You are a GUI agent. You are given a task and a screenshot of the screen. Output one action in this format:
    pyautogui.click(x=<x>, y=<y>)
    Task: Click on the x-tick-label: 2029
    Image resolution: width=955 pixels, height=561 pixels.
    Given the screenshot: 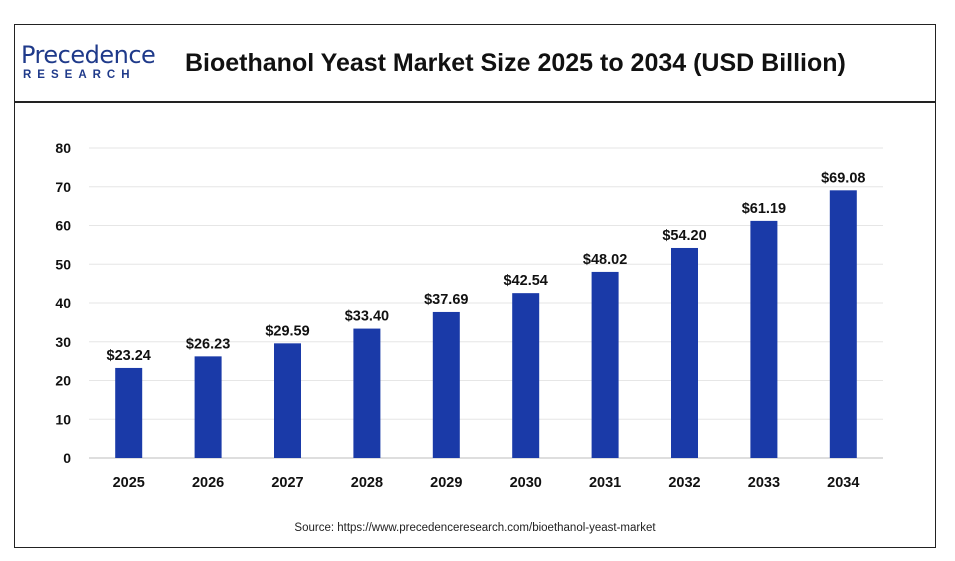 What is the action you would take?
    pyautogui.click(x=446, y=483)
    